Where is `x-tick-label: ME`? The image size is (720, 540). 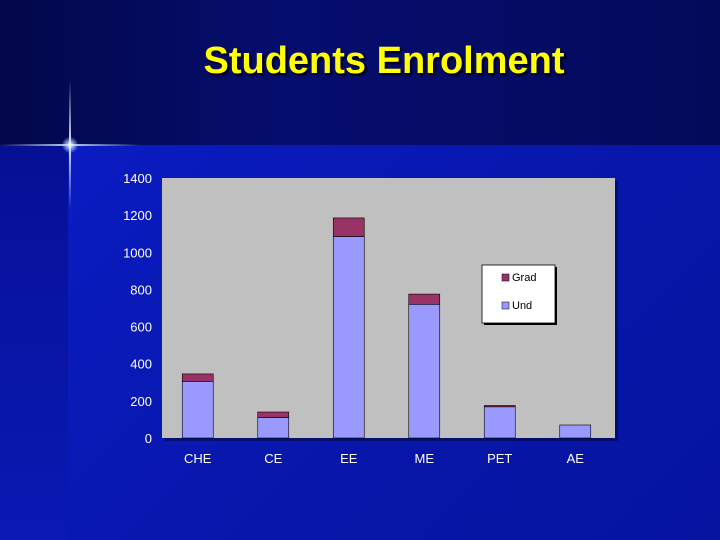
x-tick-label: ME is located at coordinates (425, 458).